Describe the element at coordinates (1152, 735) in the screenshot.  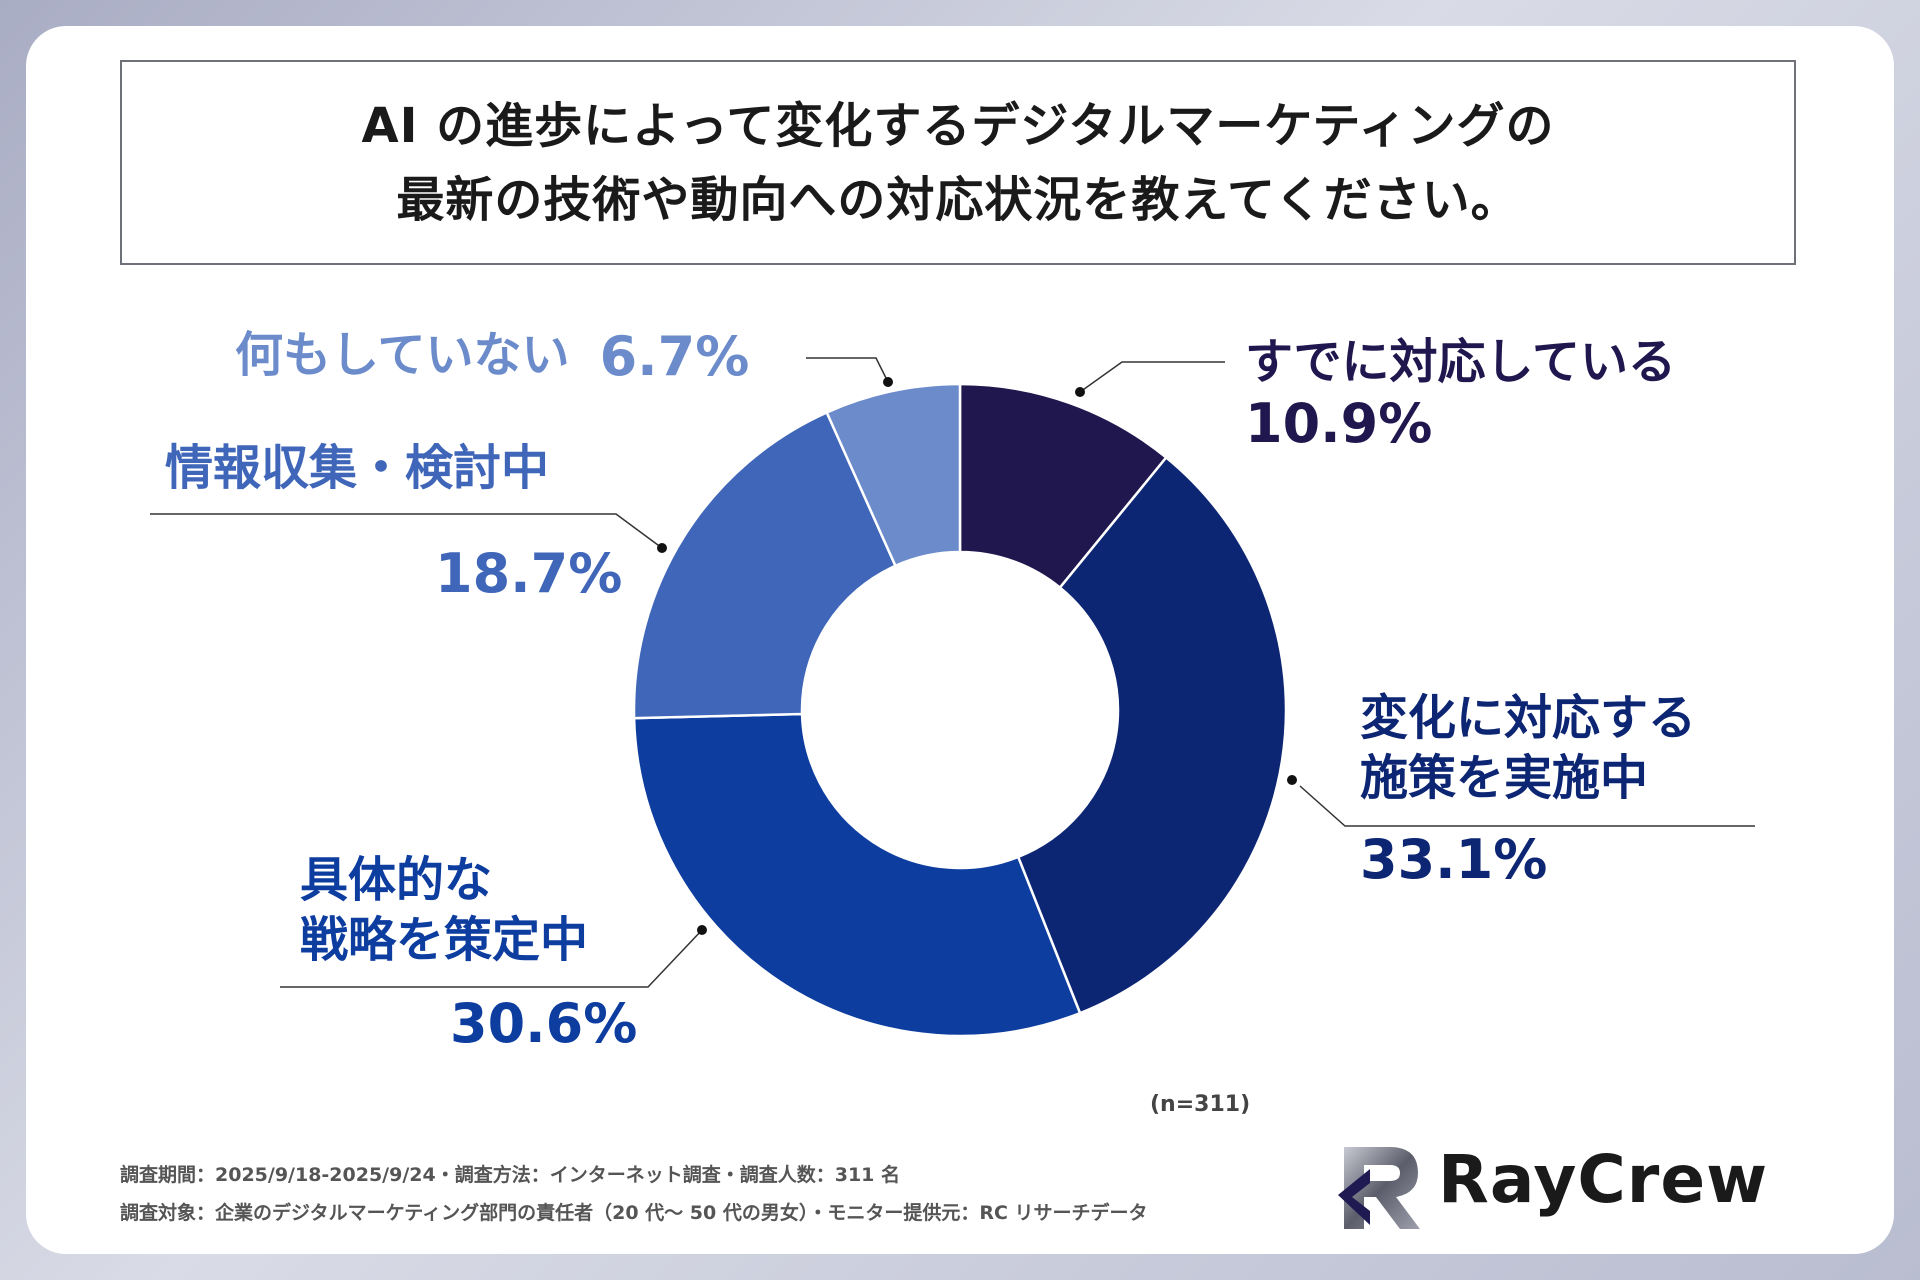
I see `slice-implementing` at that location.